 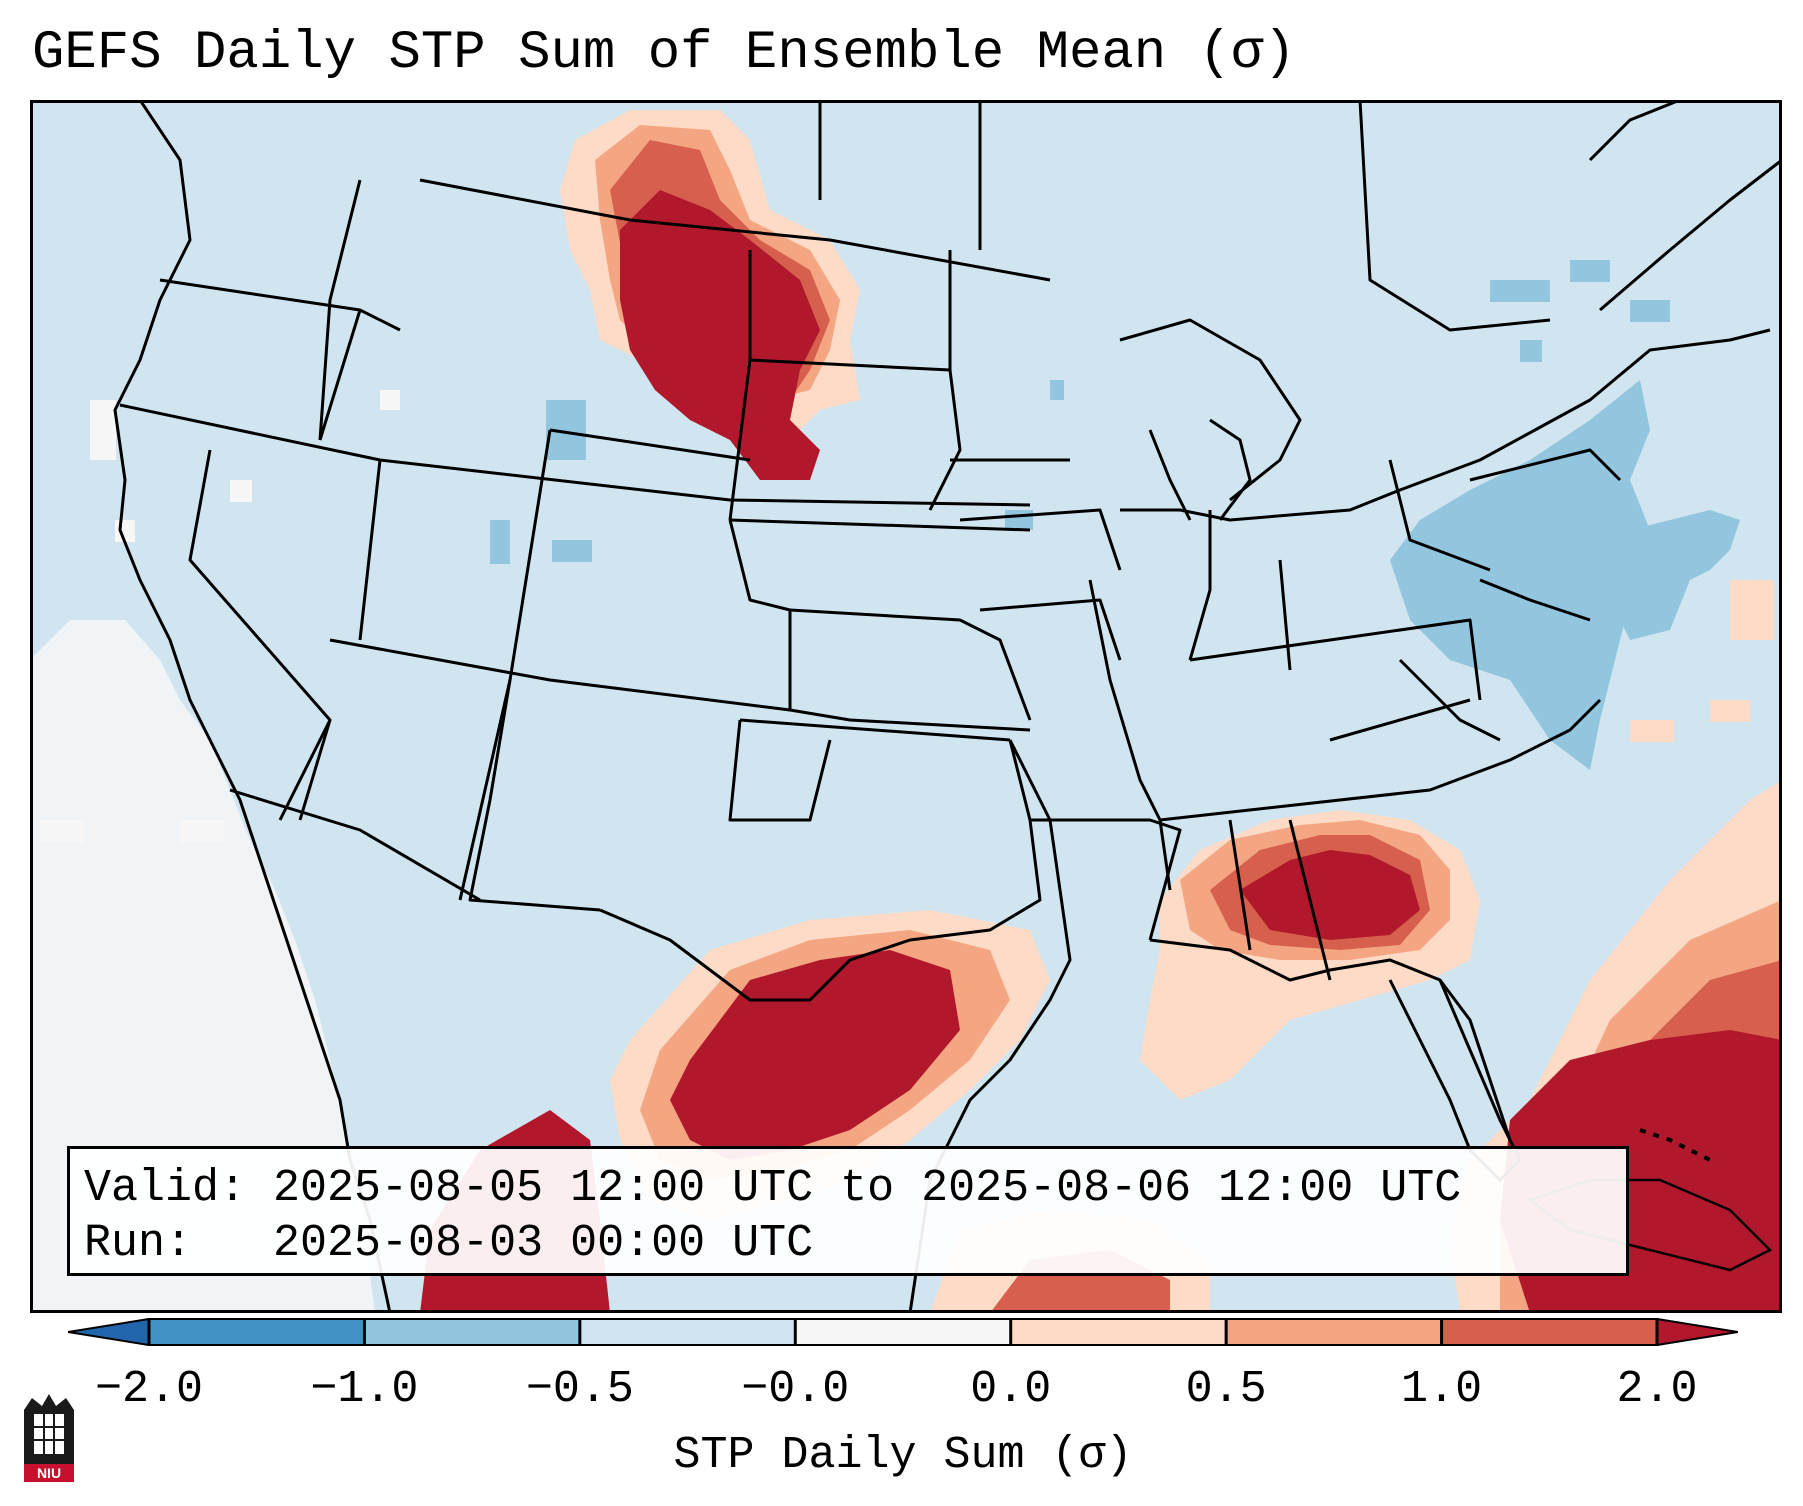 What do you see at coordinates (795, 1389) in the screenshot?
I see `colorbar-tick-label: −0.0` at bounding box center [795, 1389].